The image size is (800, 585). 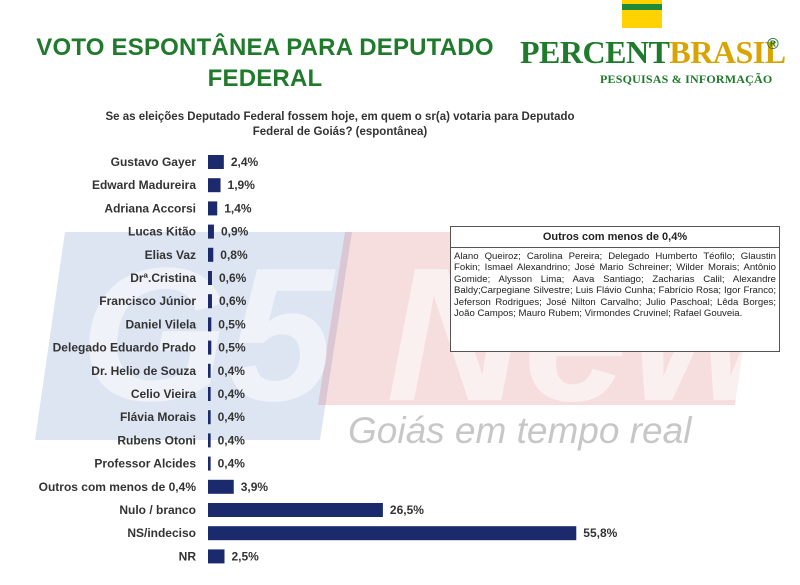 I want to click on data-label: 0,9%, so click(x=235, y=232).